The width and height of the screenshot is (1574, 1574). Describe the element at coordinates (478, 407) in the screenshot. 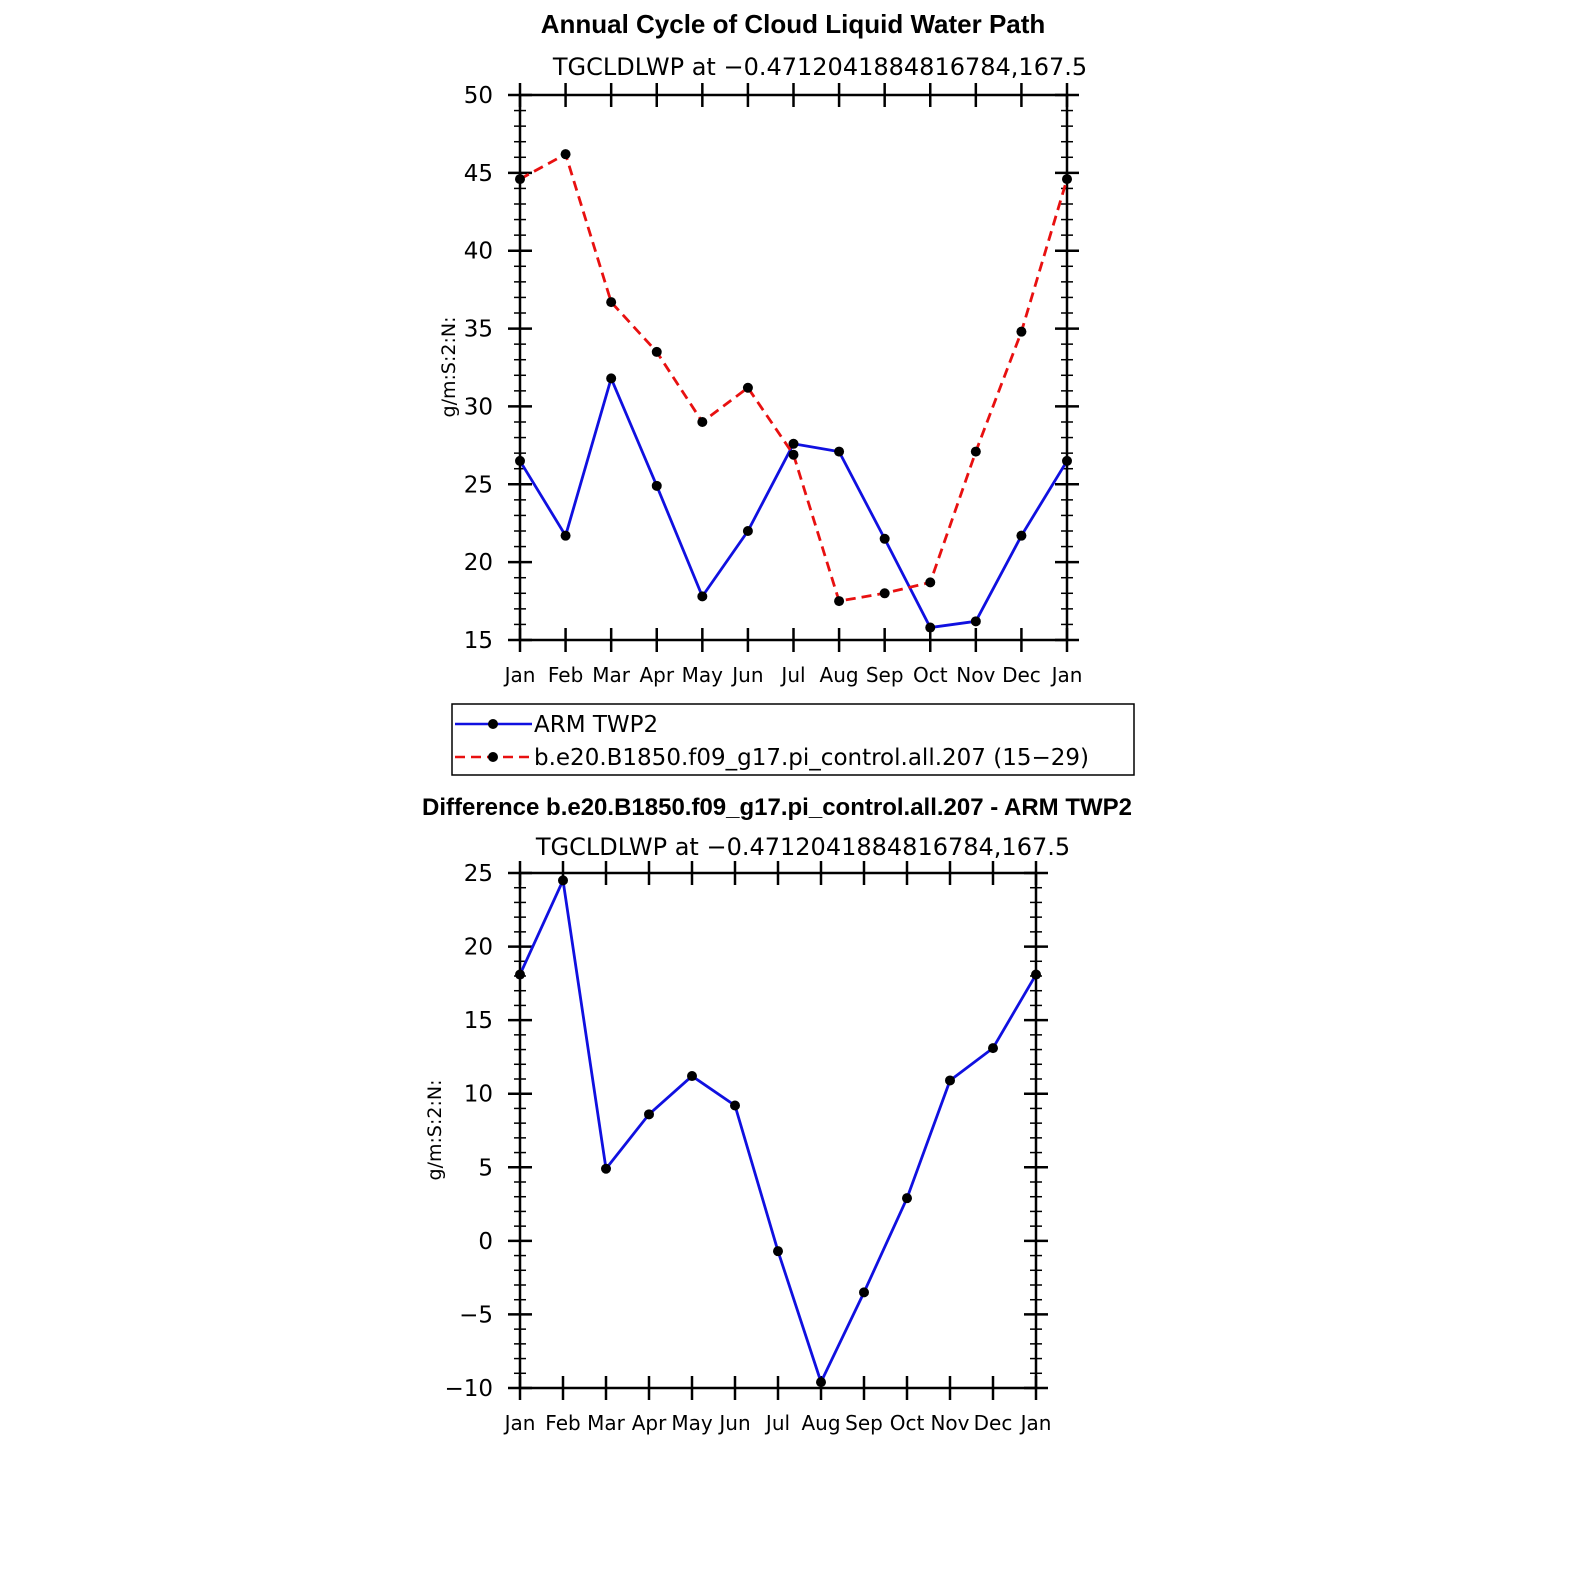

I see `y-tick-label: 30` at that location.